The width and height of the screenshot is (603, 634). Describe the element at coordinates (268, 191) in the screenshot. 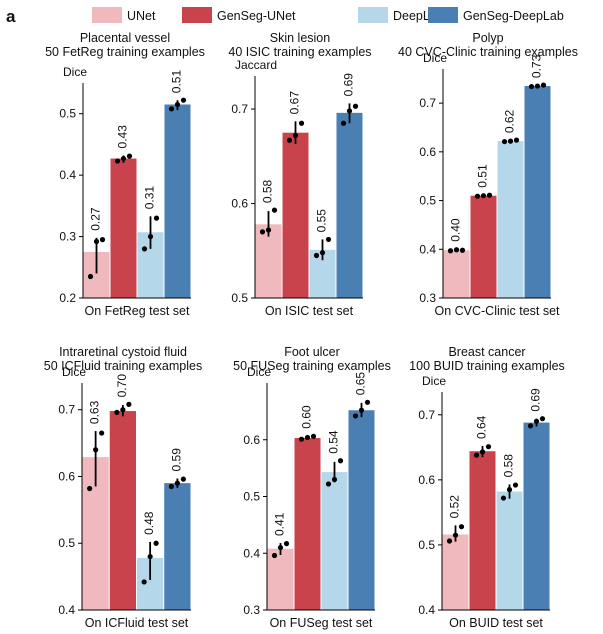

I see `data-label: 0.58` at that location.